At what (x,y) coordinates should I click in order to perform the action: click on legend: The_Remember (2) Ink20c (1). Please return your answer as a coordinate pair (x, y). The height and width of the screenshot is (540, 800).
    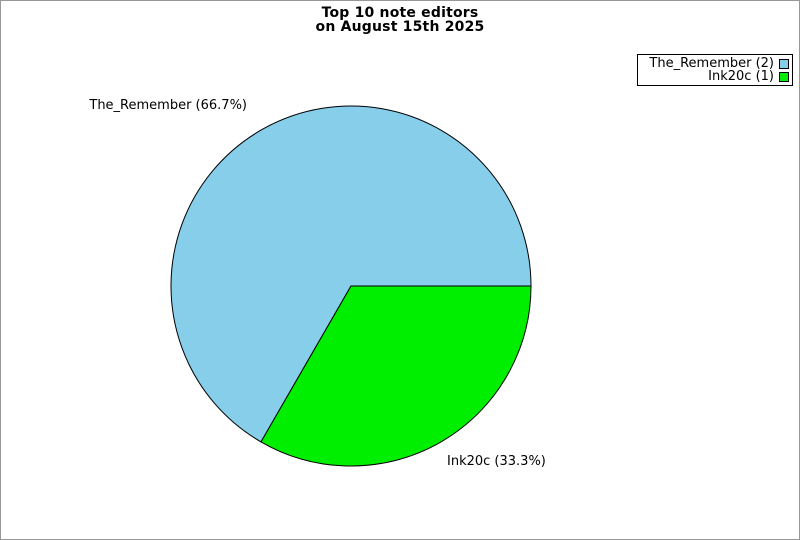
    Looking at the image, I should click on (715, 70).